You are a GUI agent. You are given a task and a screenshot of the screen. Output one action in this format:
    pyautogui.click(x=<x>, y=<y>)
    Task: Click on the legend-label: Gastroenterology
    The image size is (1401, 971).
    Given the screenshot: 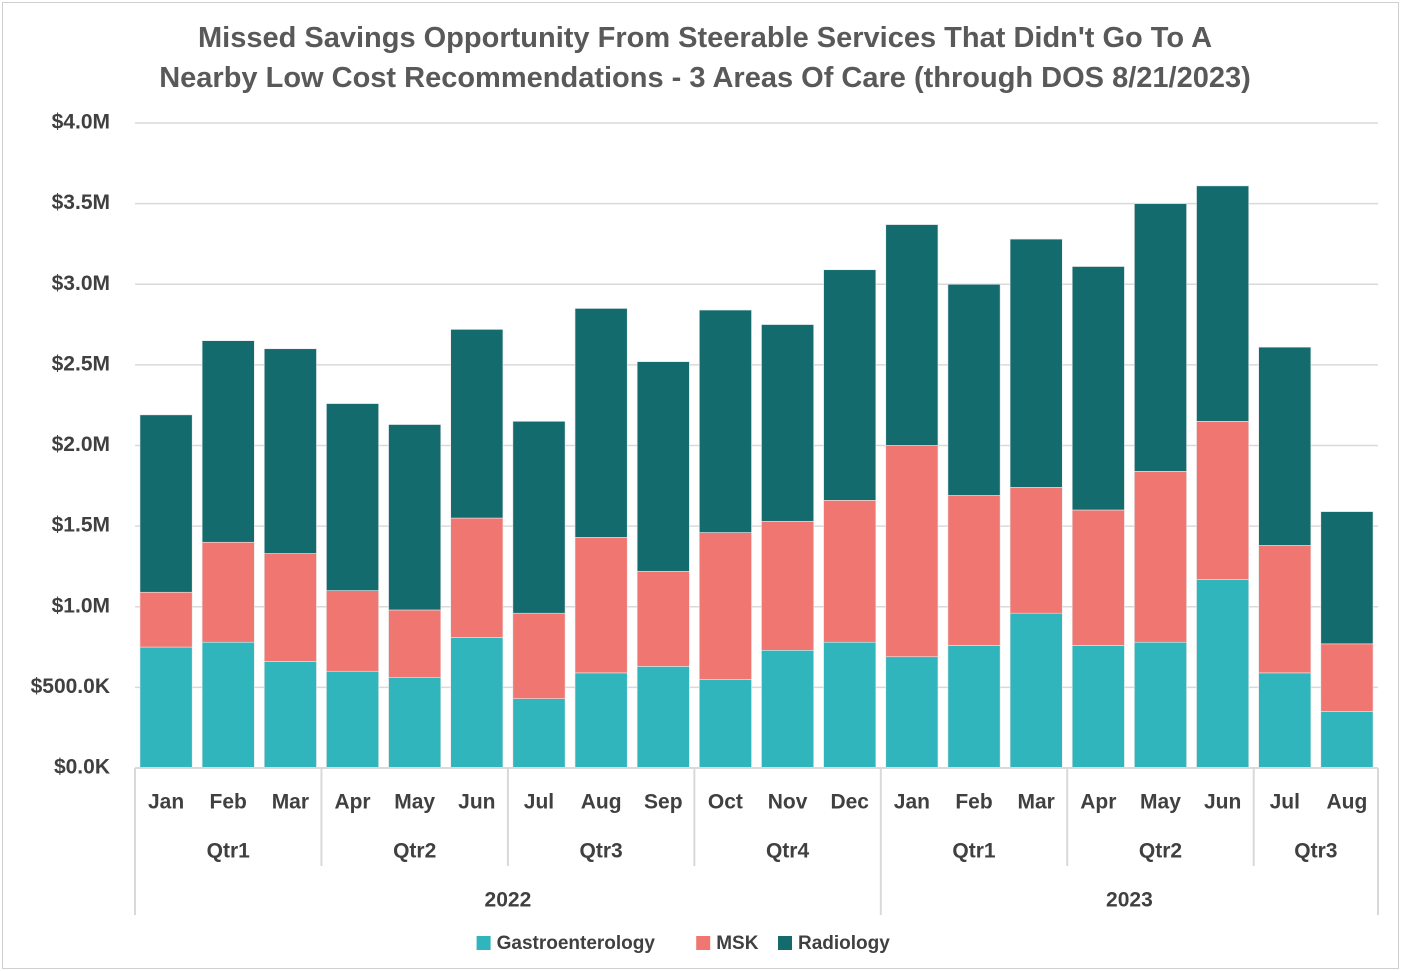 What is the action you would take?
    pyautogui.click(x=576, y=943)
    